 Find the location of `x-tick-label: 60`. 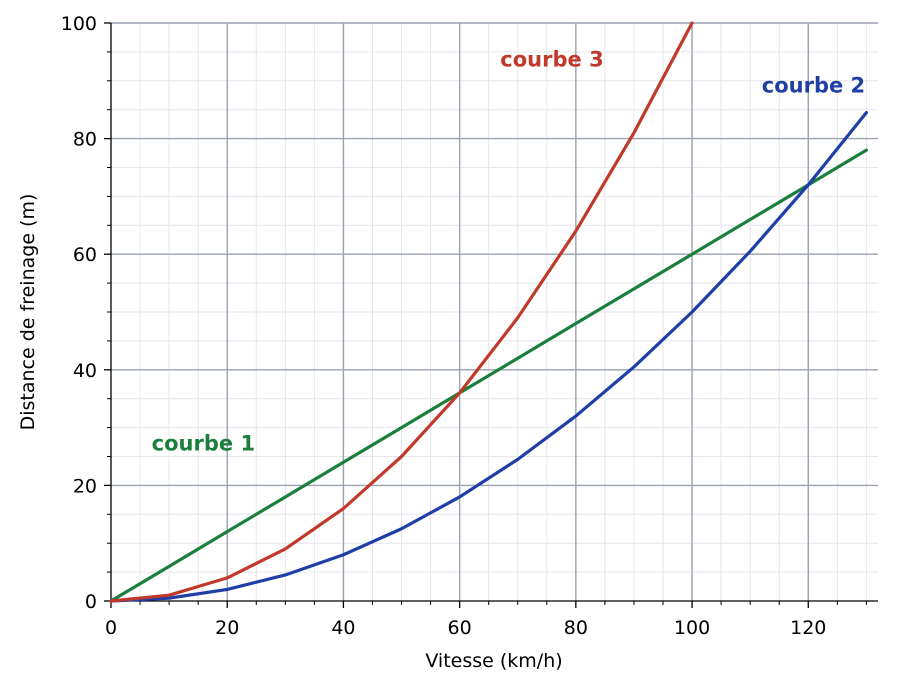

x-tick-label: 60 is located at coordinates (460, 628).